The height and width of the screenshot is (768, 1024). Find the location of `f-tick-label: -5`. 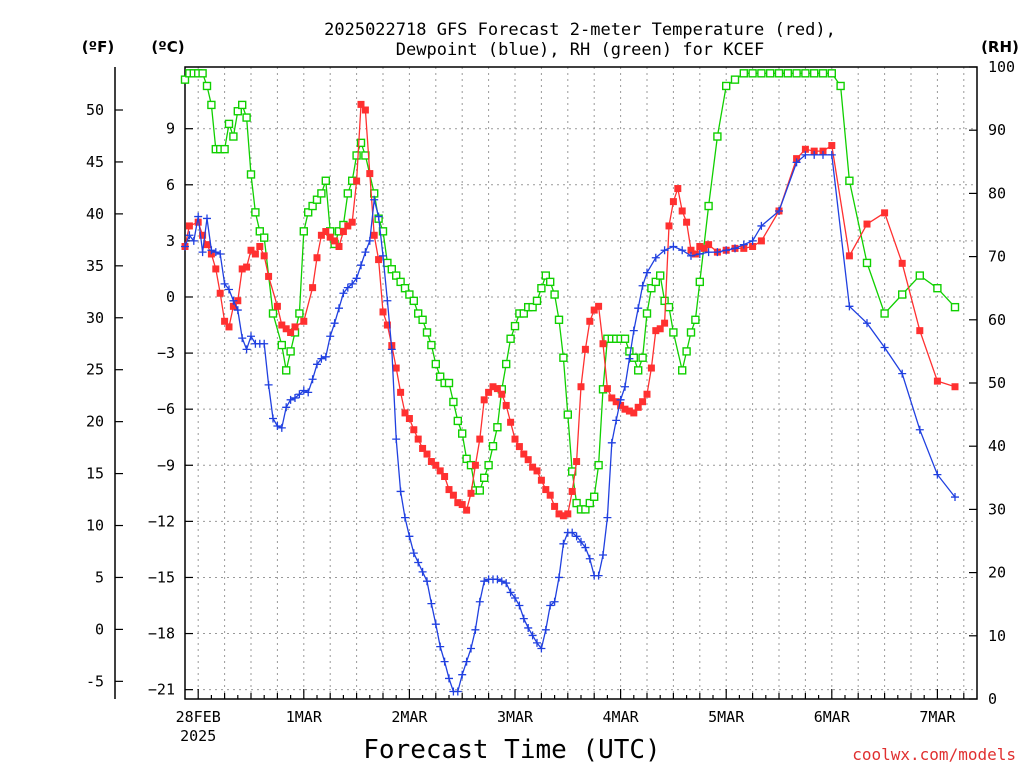

f-tick-label: -5 is located at coordinates (95, 681).